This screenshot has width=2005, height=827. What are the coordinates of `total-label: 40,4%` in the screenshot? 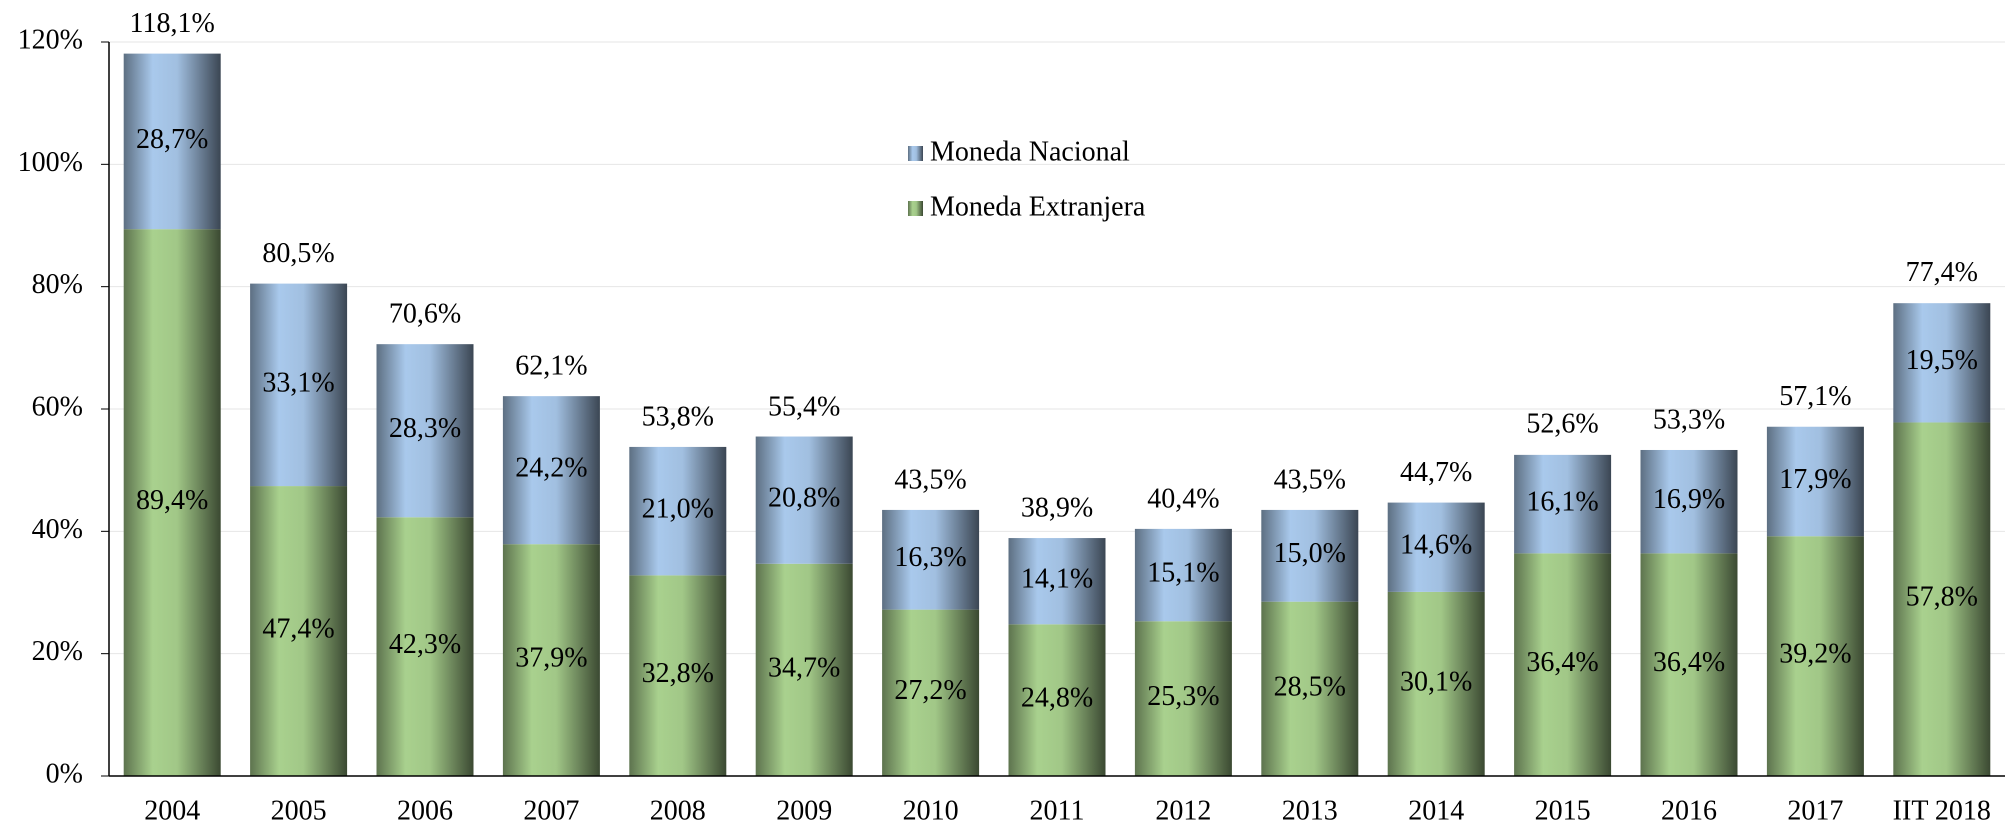 It's located at (1183, 498).